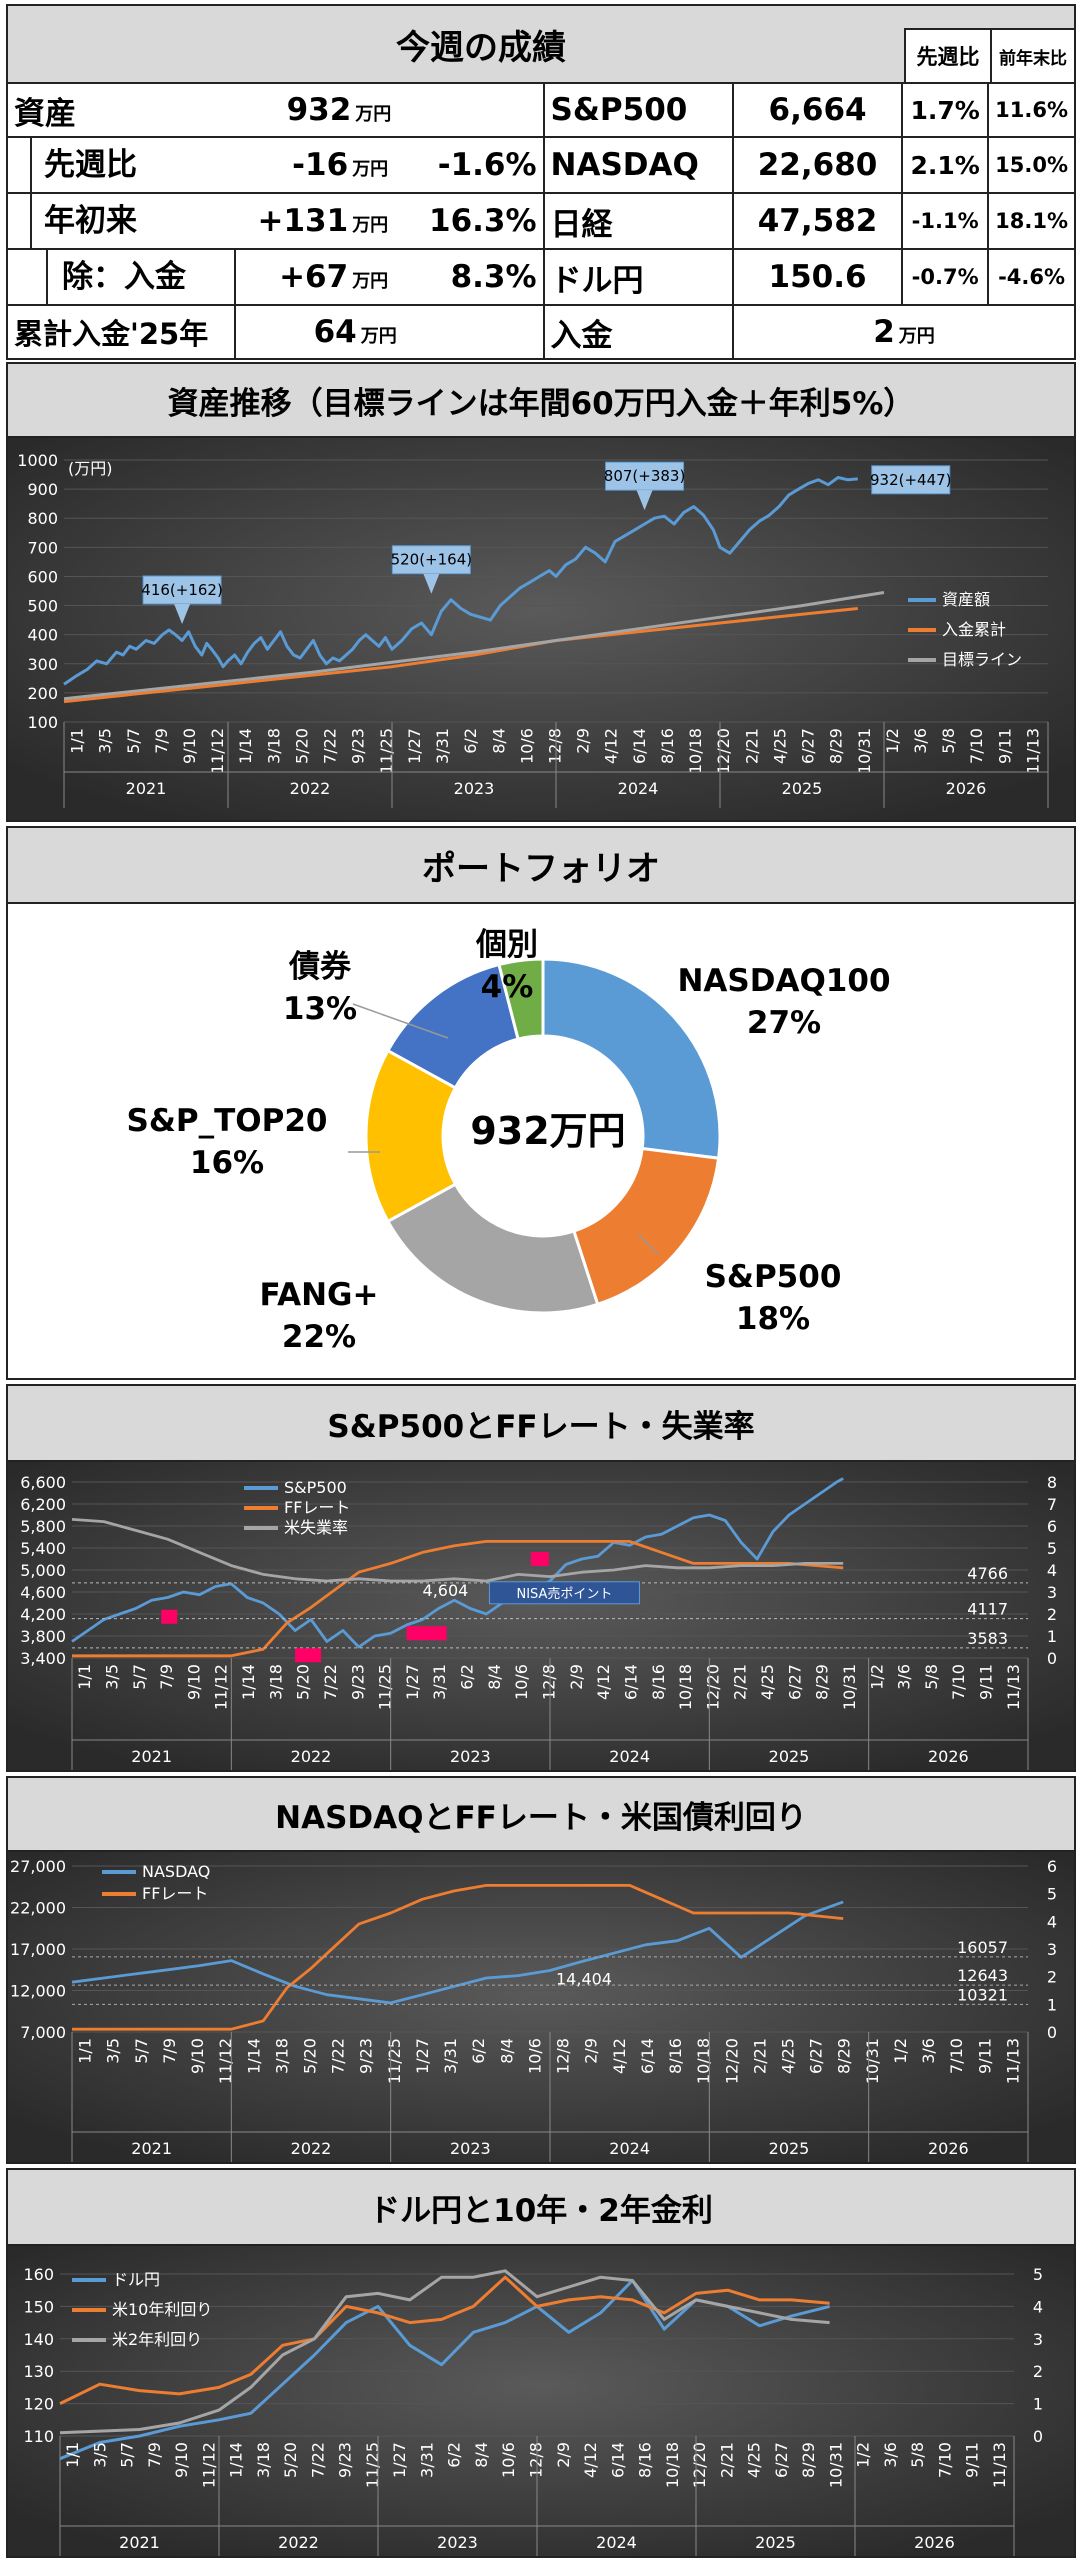 This screenshot has width=1082, height=2560. I want to click on row-ytd: 年初来 +131 万円 16.3% 日経 47,582 -1.1% 18.1%, so click(541, 221).